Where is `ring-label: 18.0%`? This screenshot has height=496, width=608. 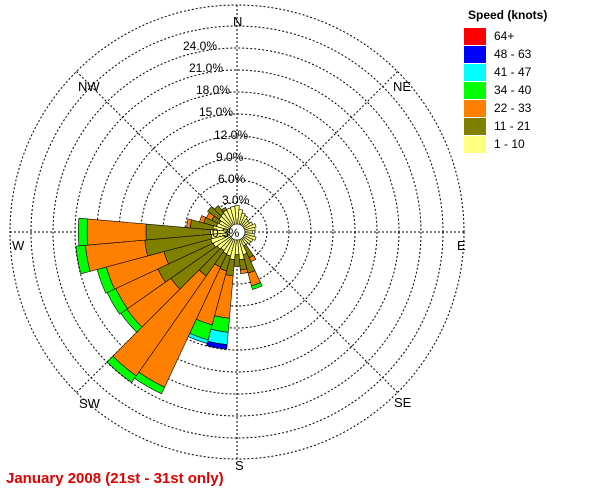 ring-label: 18.0% is located at coordinates (213, 90).